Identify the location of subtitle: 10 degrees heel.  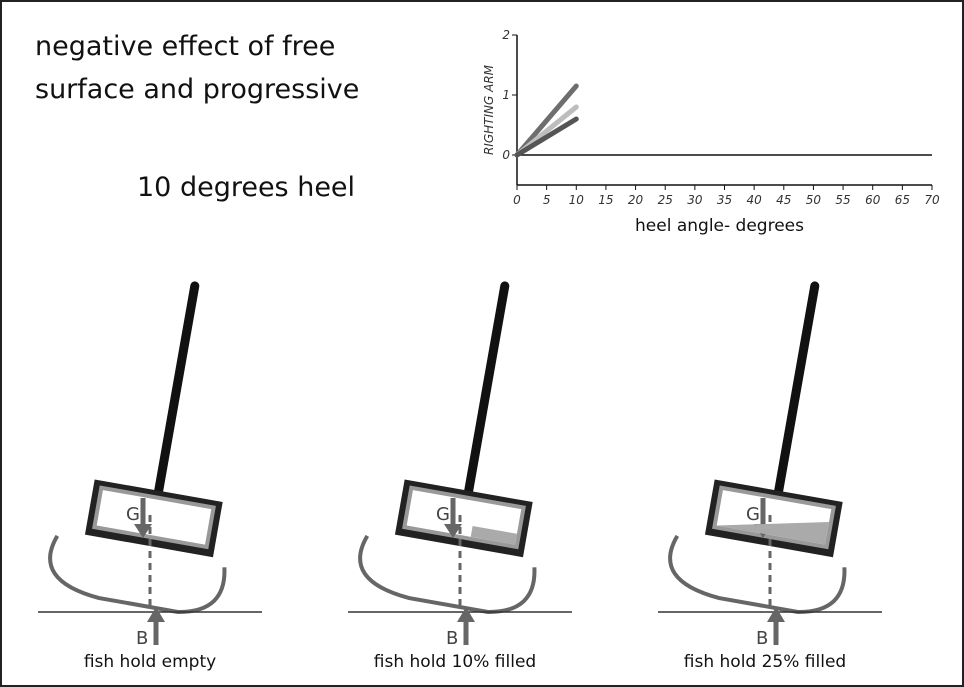
(246, 187).